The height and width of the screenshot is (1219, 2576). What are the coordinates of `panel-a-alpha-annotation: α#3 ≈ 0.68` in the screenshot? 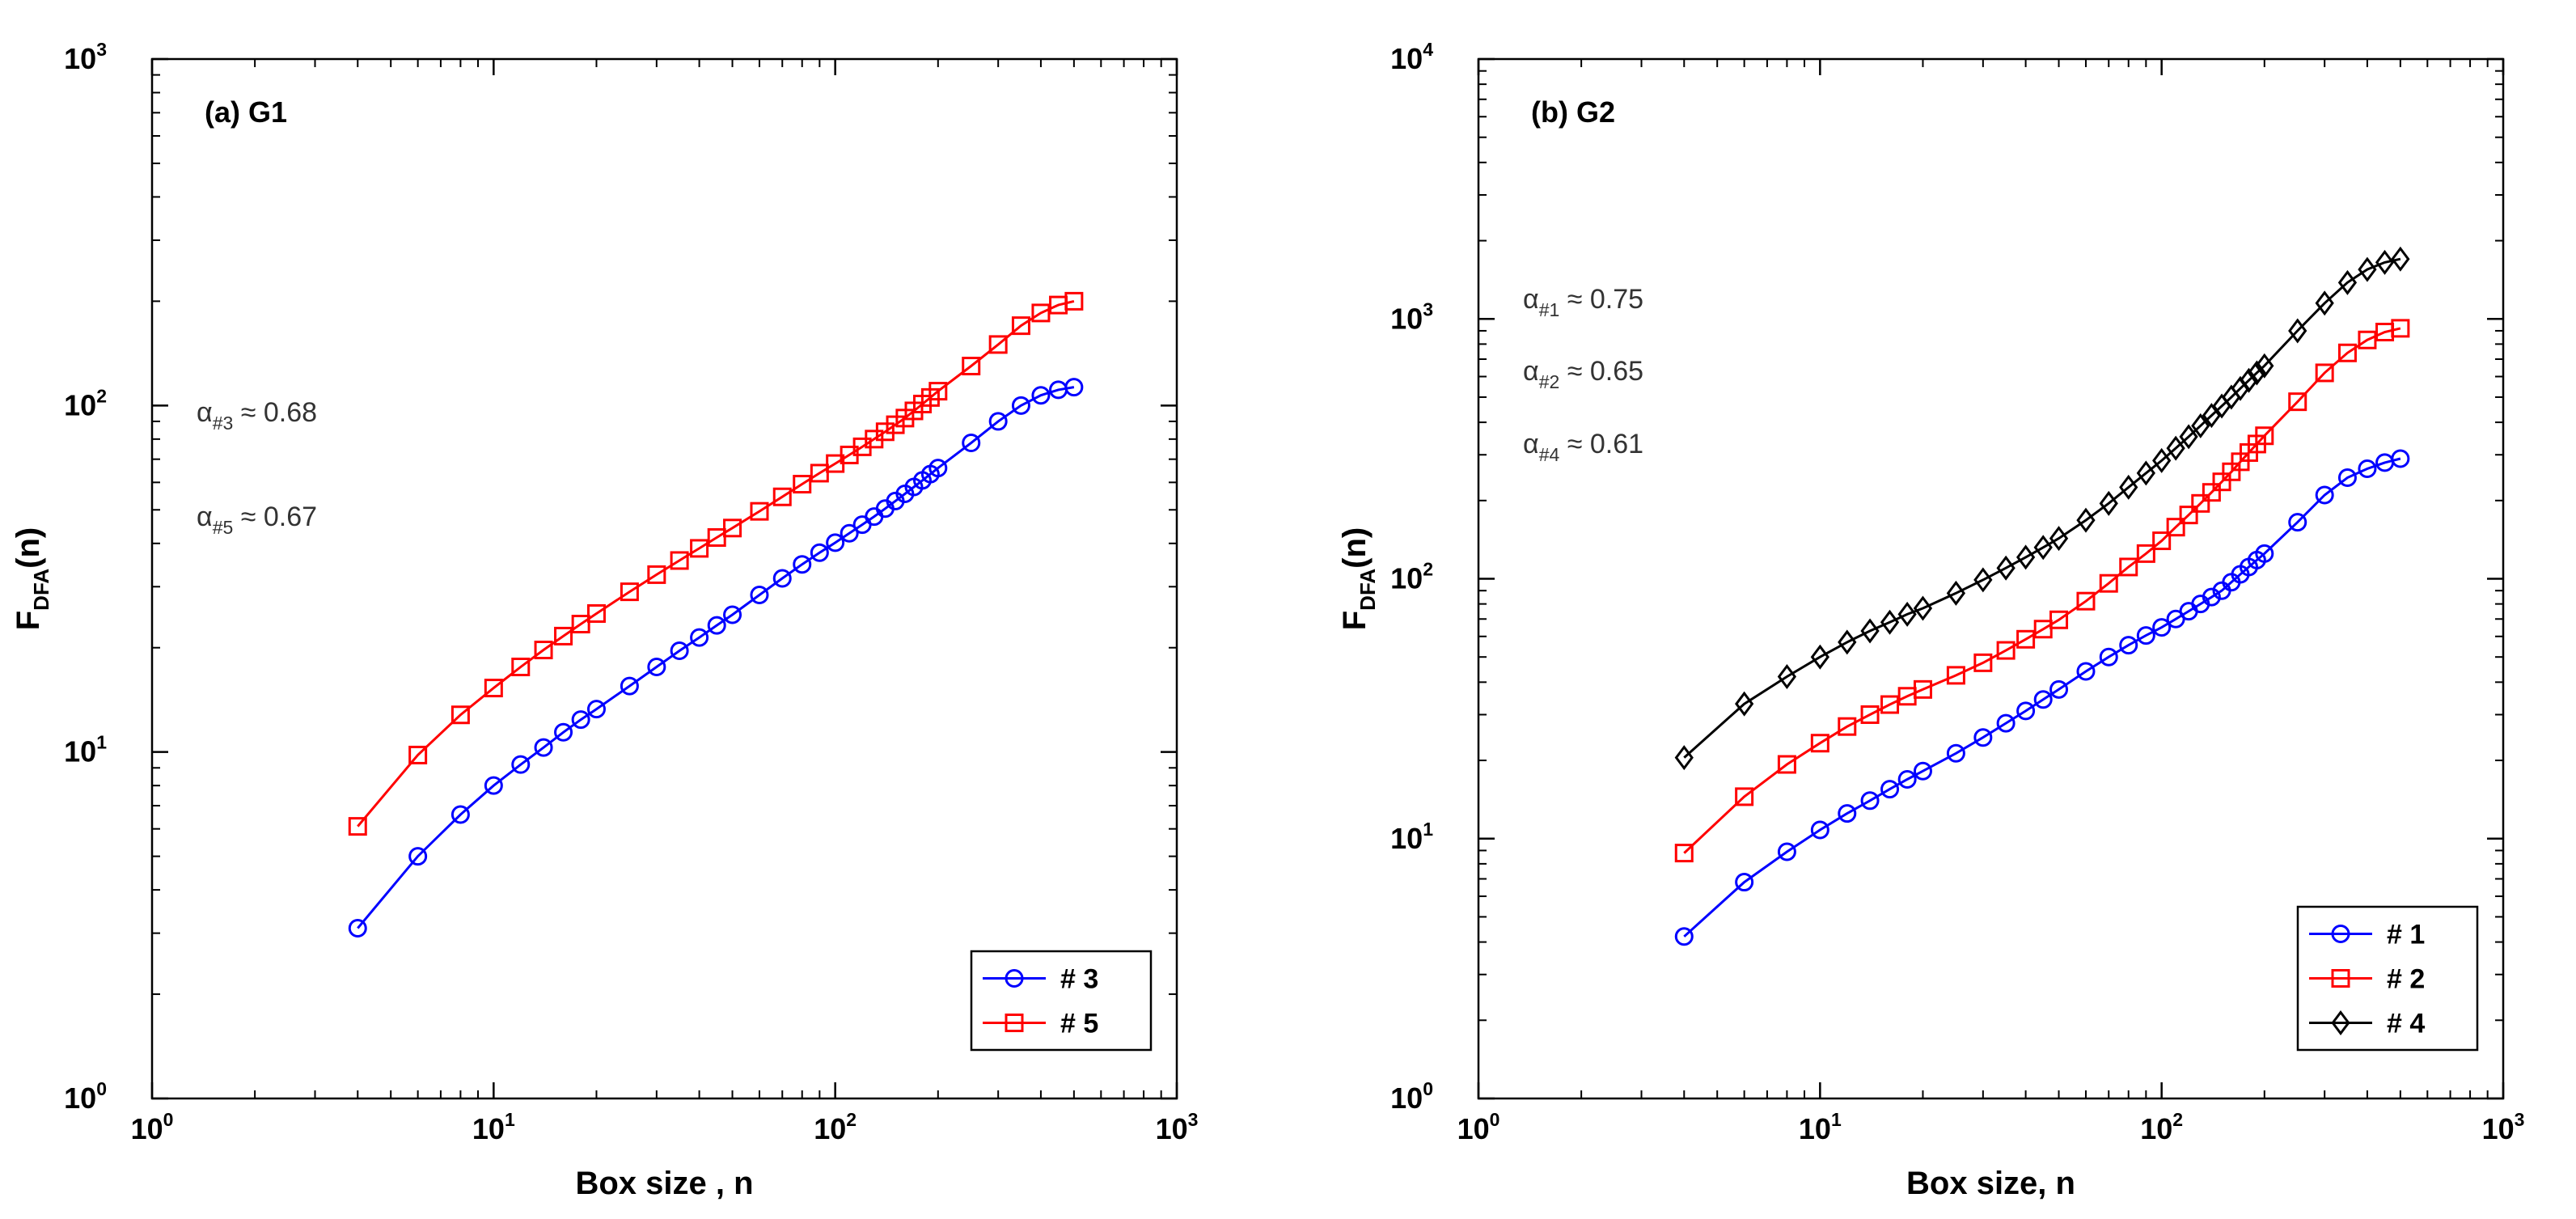 It's located at (257, 415).